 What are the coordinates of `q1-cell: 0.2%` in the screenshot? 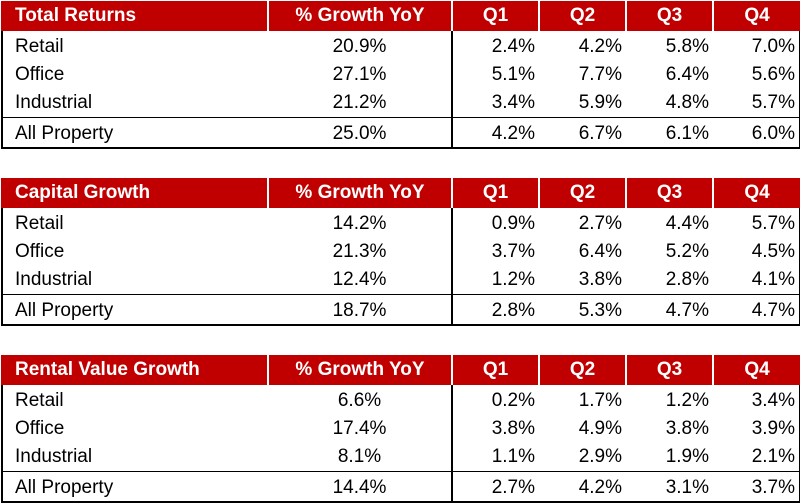 It's located at (513, 400).